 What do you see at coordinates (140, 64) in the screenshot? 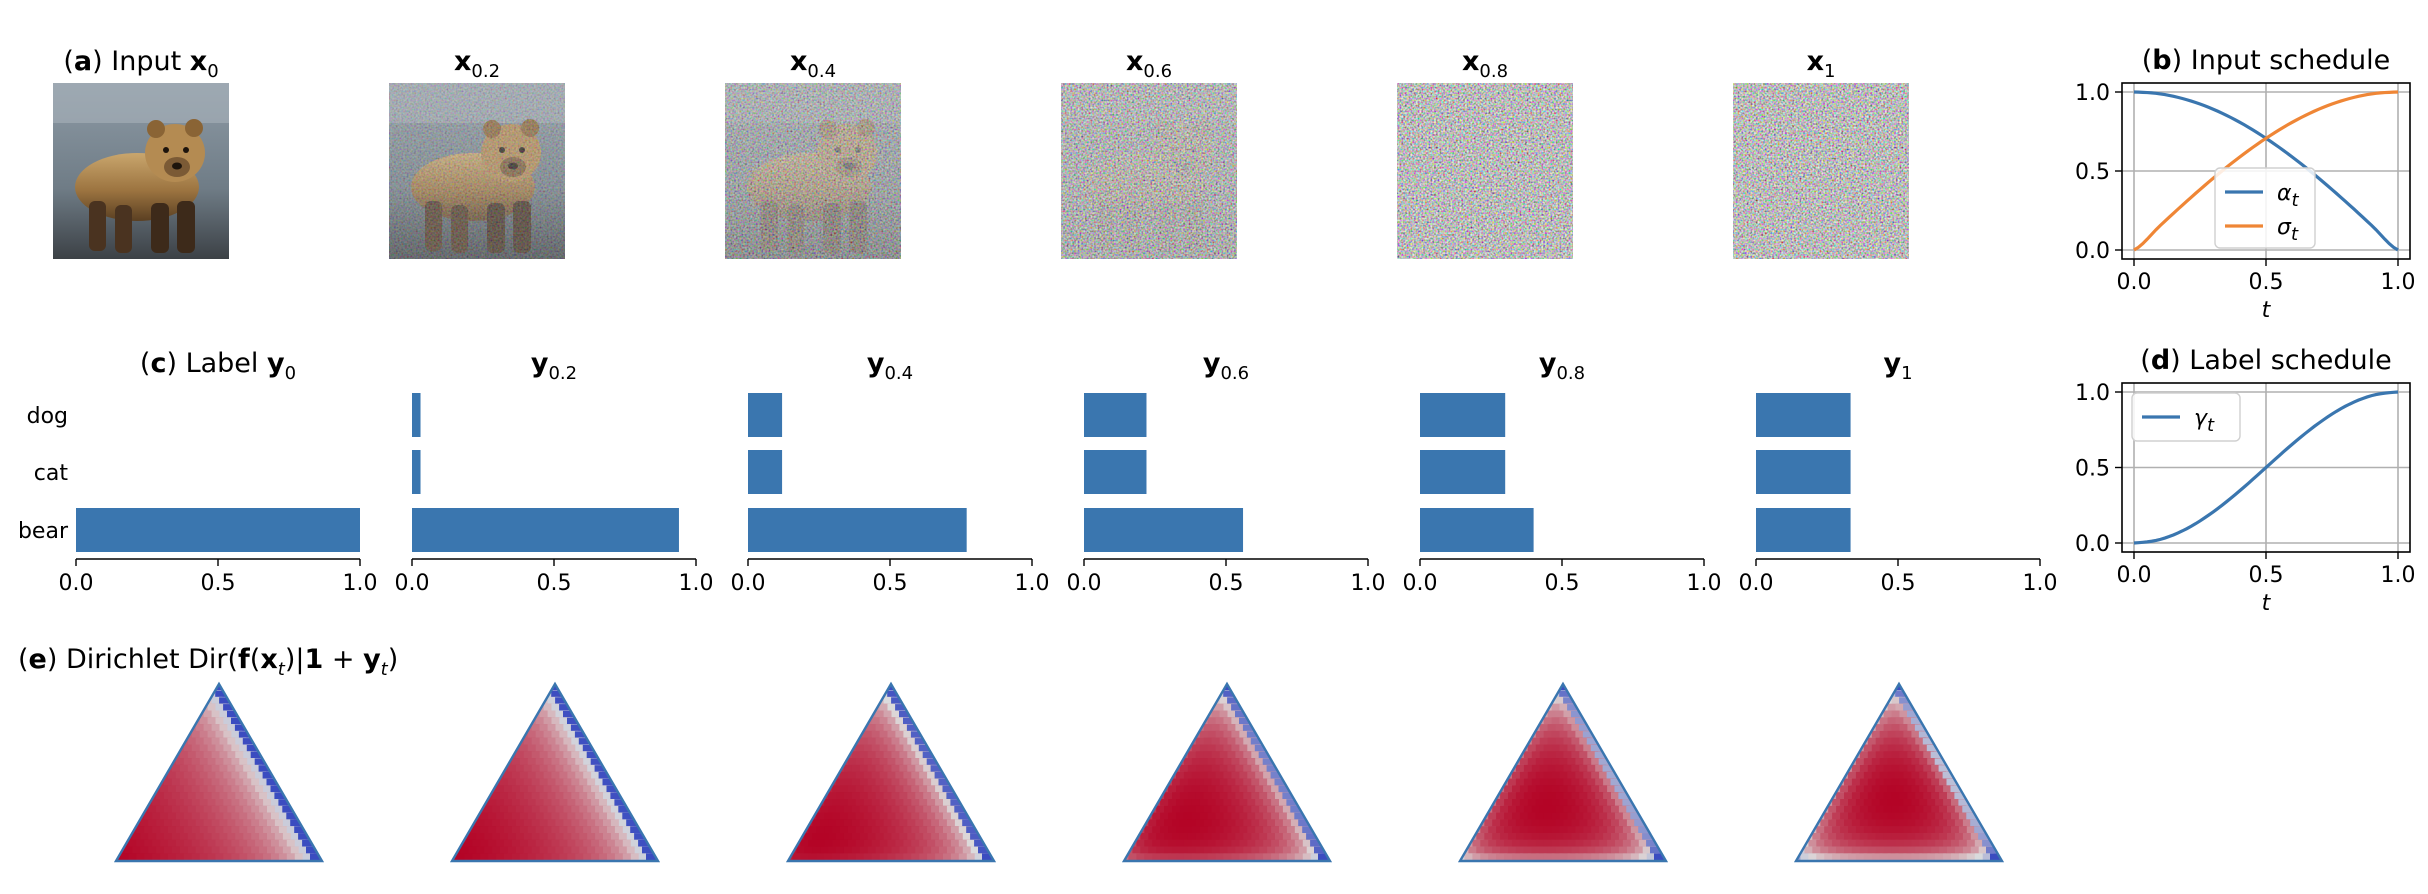
I see `image-title-0: (a) Input x0` at bounding box center [140, 64].